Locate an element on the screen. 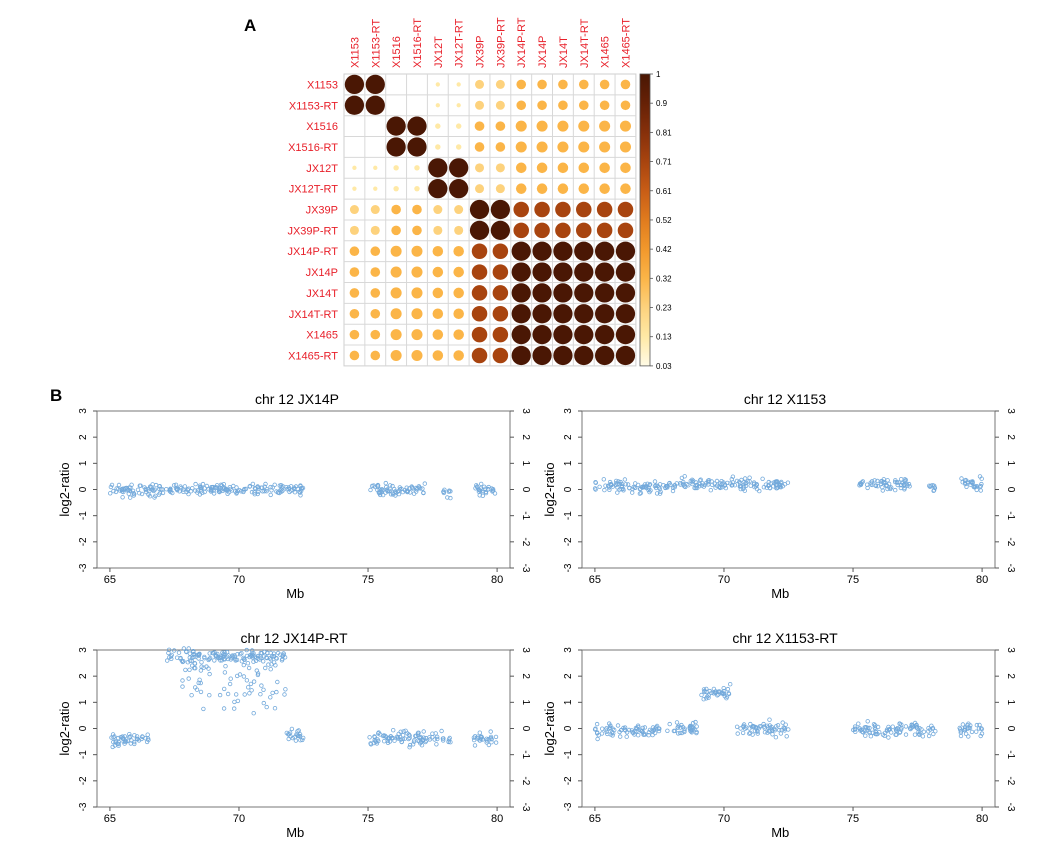 Image resolution: width=1050 pixels, height=844 pixels. y-tick-label-right: 1 is located at coordinates (525, 703).